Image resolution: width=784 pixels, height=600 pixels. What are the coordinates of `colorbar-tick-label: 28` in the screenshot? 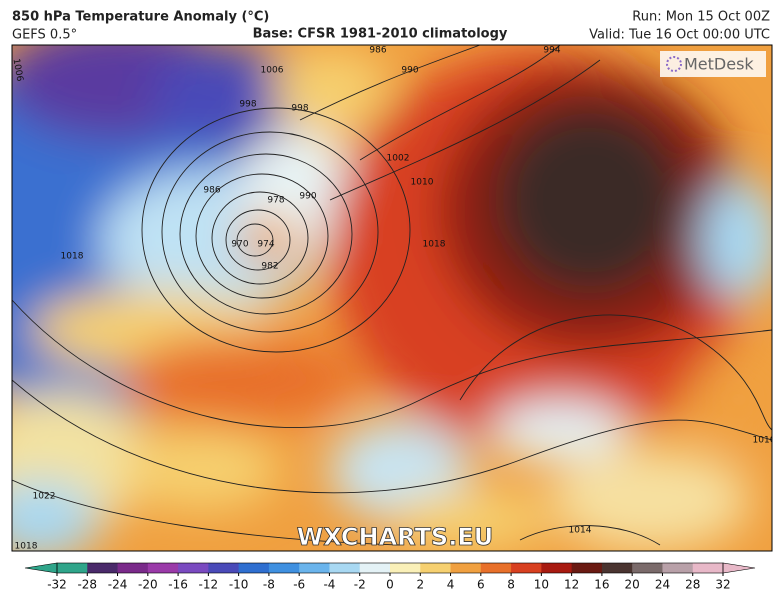 It's located at (692, 585).